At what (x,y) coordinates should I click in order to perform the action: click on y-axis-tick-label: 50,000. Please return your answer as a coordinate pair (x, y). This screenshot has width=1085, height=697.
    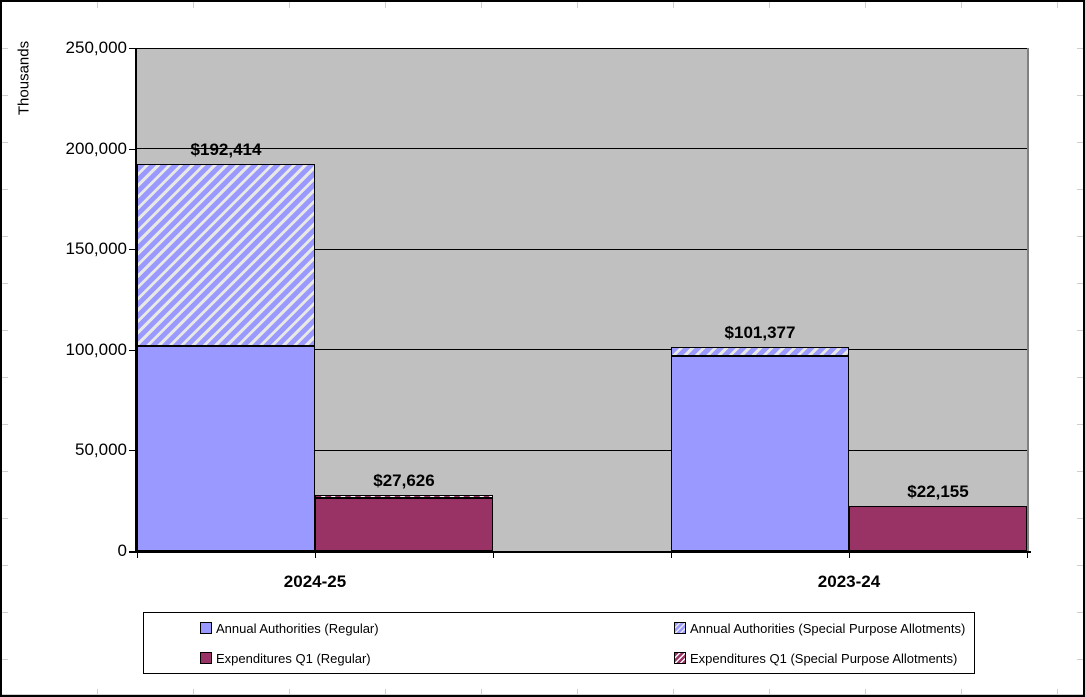
    Looking at the image, I should click on (101, 450).